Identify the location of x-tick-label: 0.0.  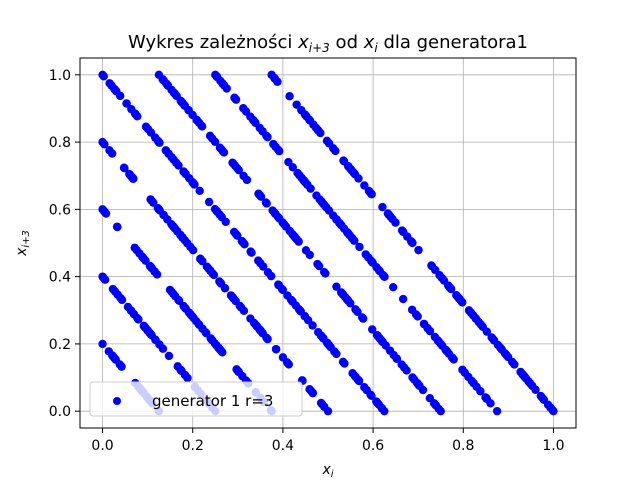
(102, 446).